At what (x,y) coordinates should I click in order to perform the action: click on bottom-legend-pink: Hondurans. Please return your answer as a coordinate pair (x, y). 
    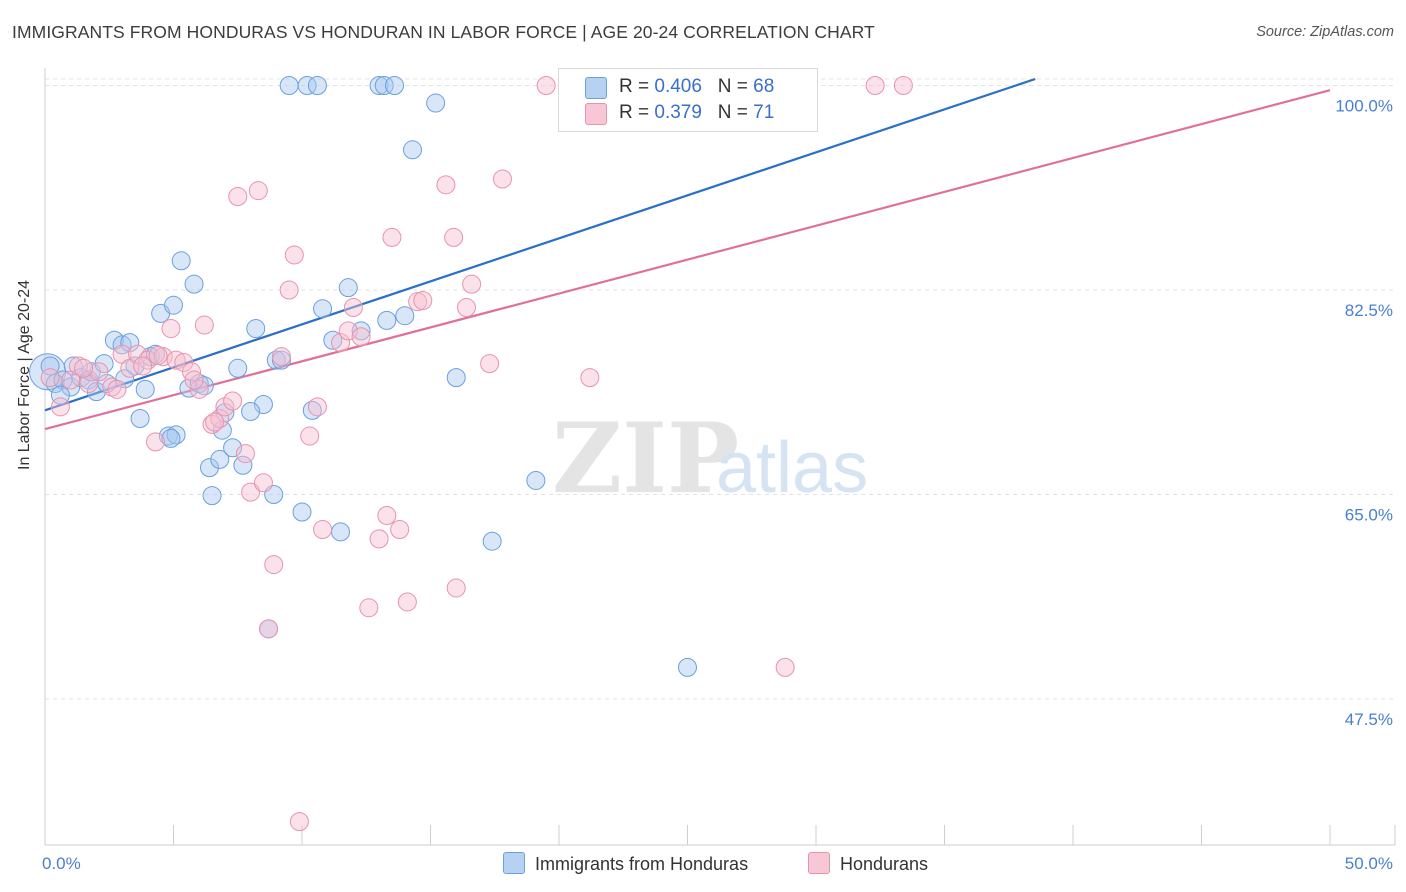
    Looking at the image, I should click on (868, 863).